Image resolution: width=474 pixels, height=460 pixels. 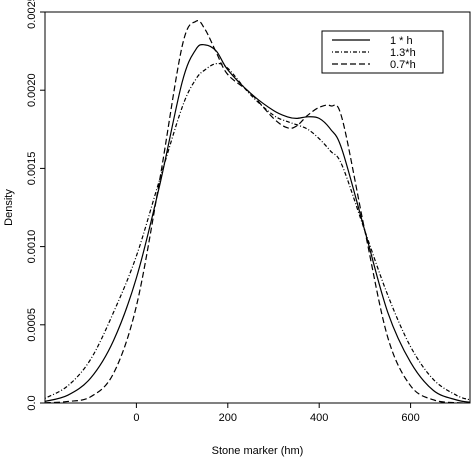 What do you see at coordinates (32, 14) in the screenshot?
I see `y-tick-label: 0.0025` at bounding box center [32, 14].